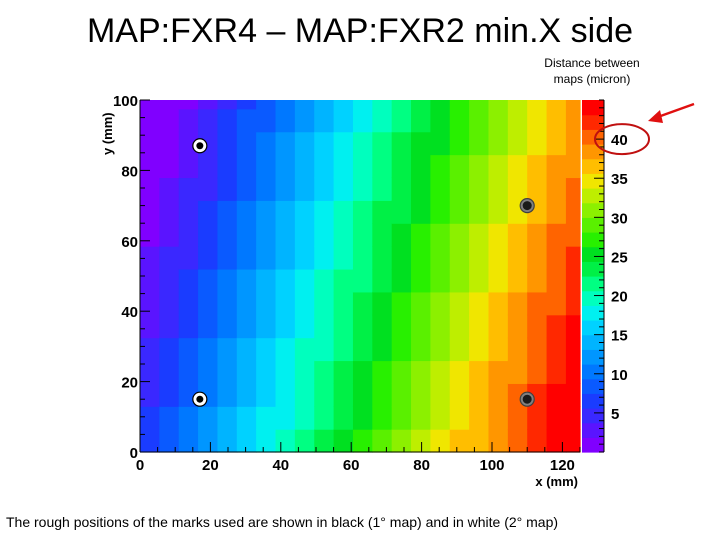 This screenshot has width=720, height=540. What do you see at coordinates (210, 465) in the screenshot?
I see `x-tick-label: 20` at bounding box center [210, 465].